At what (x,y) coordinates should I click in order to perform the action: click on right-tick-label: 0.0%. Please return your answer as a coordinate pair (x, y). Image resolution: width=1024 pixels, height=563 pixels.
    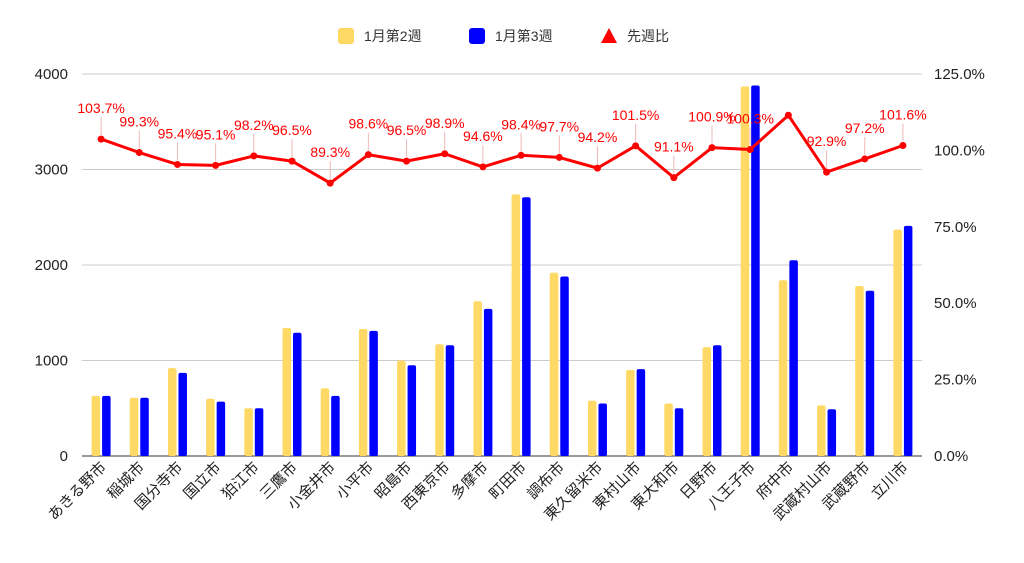
    Looking at the image, I should click on (951, 456).